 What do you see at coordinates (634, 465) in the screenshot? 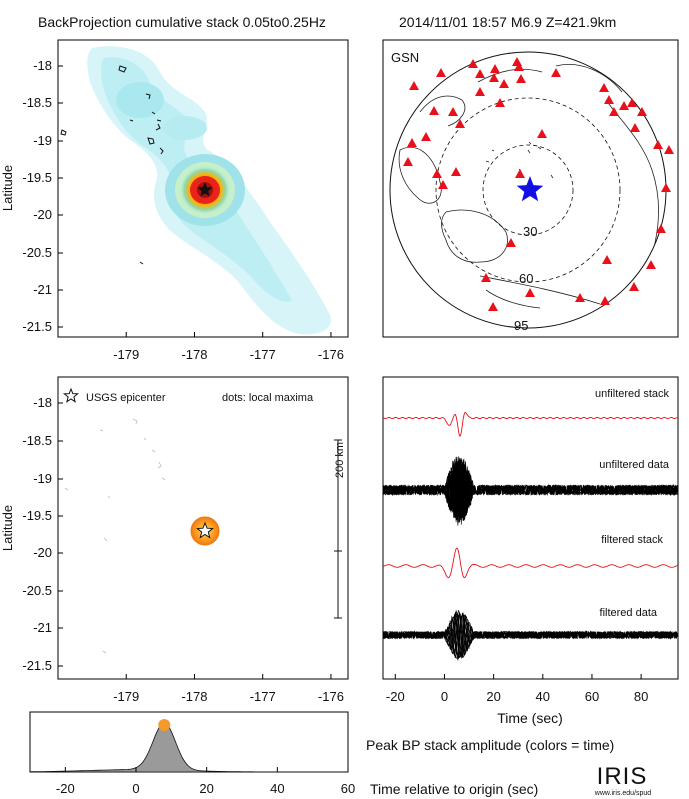
I see `series-label-unfiltered-data: unfiltered data` at bounding box center [634, 465].